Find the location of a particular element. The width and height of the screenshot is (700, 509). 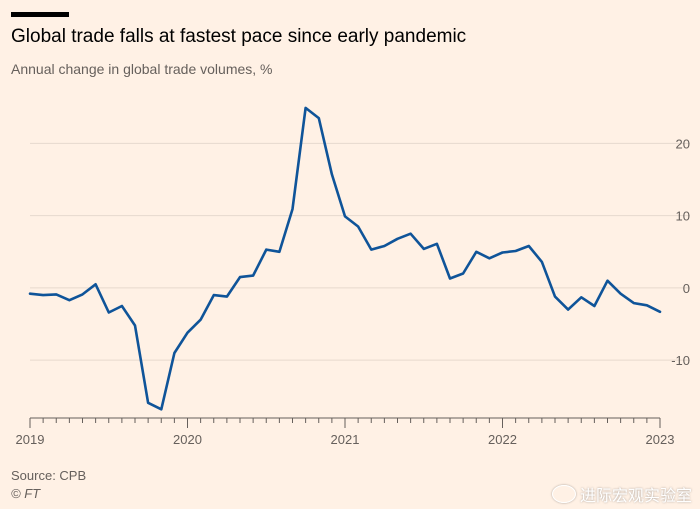

y-tick-label: 10 is located at coordinates (683, 216).